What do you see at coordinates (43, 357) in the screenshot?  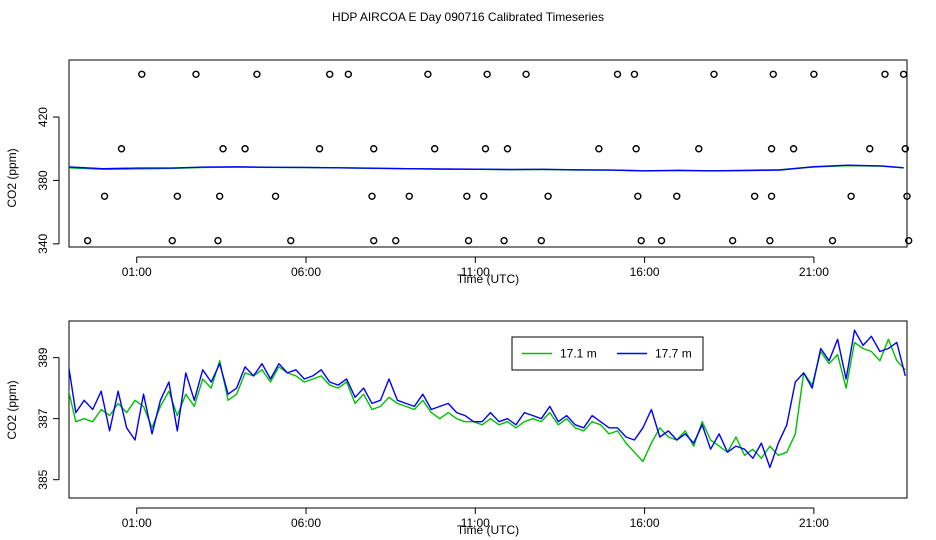 I see `y-tick-label: 389` at bounding box center [43, 357].